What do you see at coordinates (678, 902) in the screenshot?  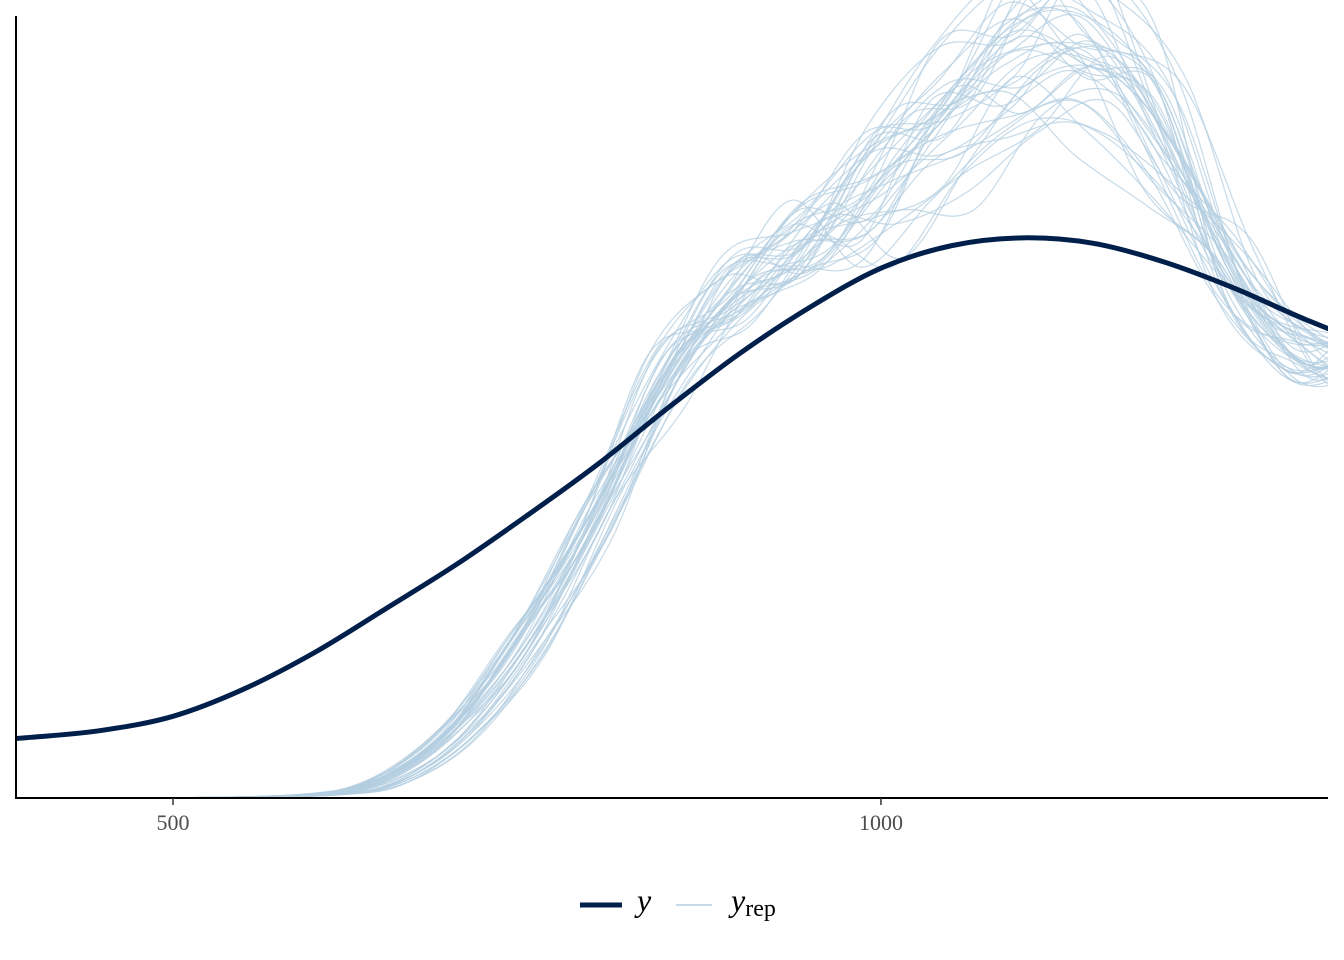 I see `legend: y yrep` at bounding box center [678, 902].